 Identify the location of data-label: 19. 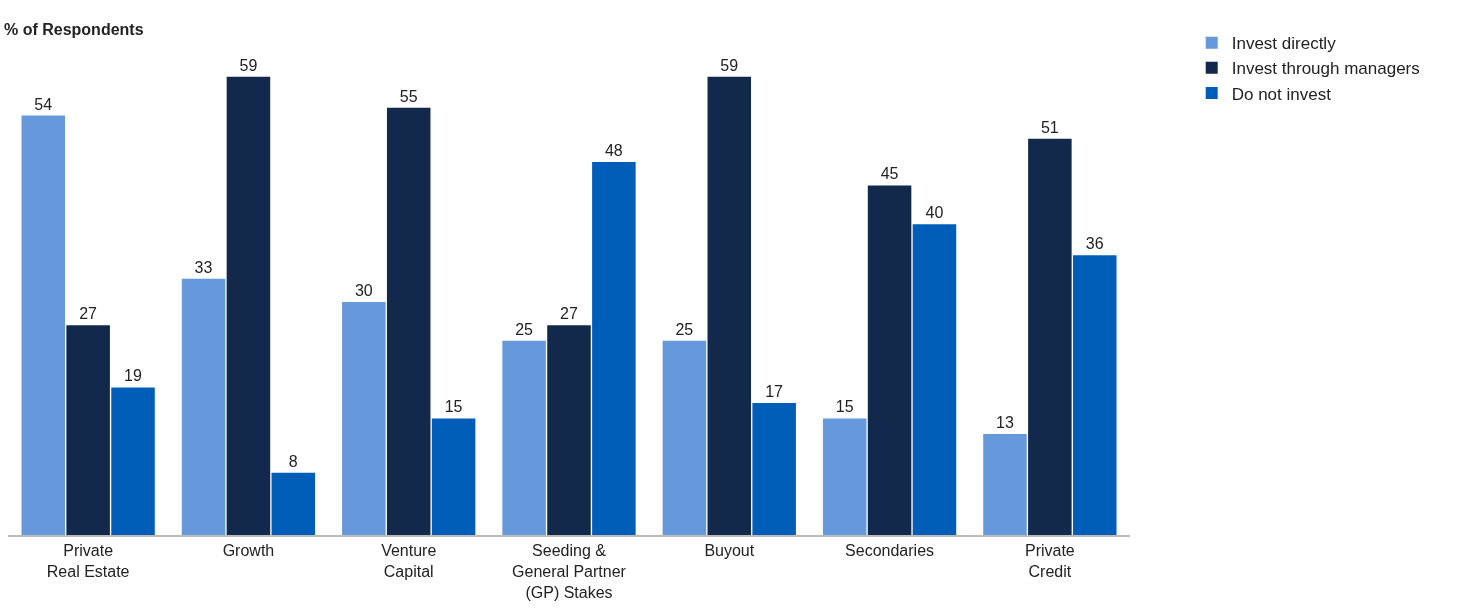
(133, 376).